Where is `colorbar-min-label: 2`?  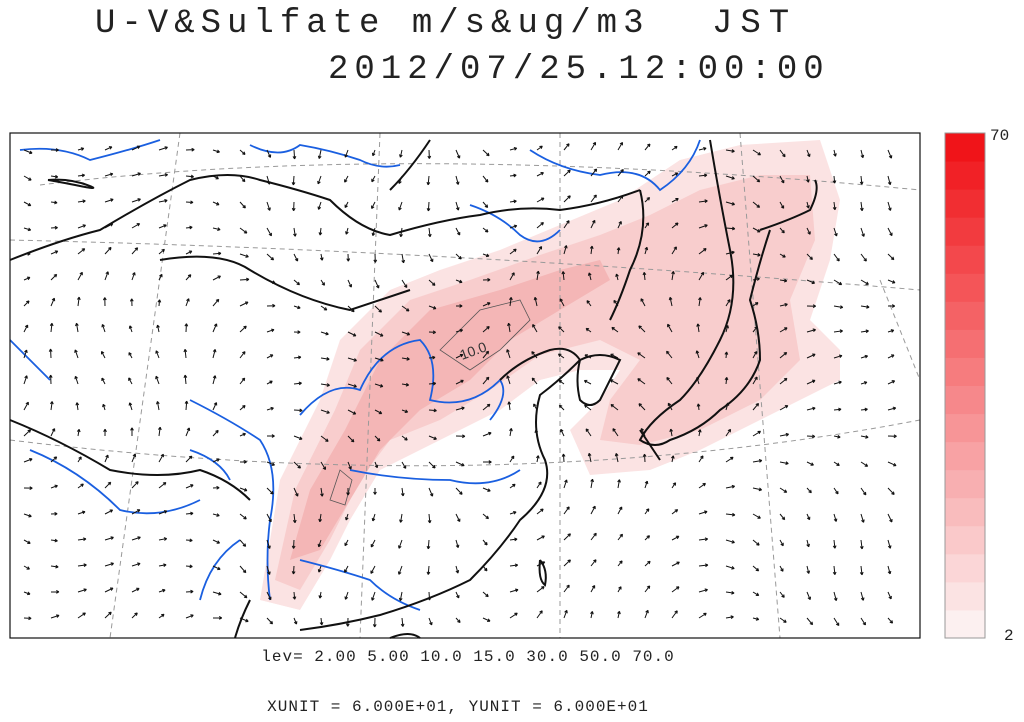 colorbar-min-label: 2 is located at coordinates (1009, 636).